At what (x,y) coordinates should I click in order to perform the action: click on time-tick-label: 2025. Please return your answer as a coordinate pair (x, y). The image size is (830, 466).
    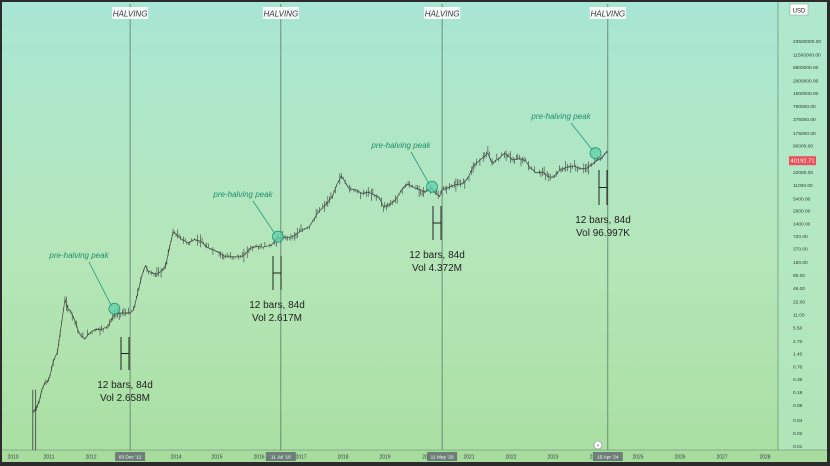
    Looking at the image, I should click on (637, 458).